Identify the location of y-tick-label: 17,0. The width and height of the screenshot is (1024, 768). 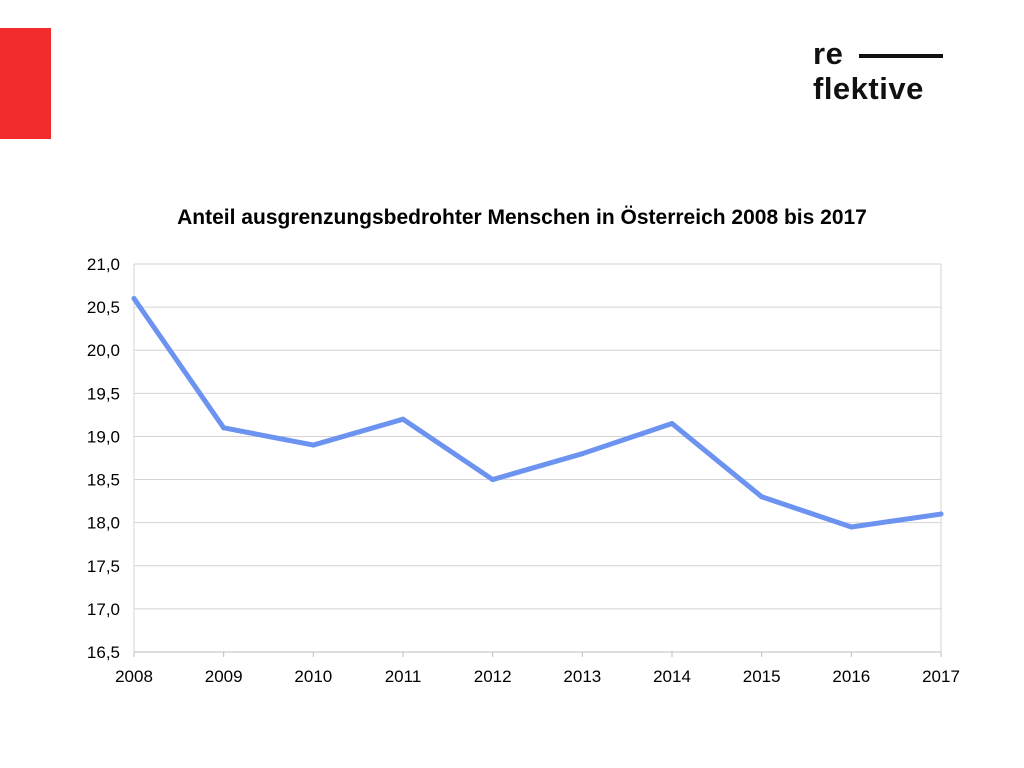
(103, 609).